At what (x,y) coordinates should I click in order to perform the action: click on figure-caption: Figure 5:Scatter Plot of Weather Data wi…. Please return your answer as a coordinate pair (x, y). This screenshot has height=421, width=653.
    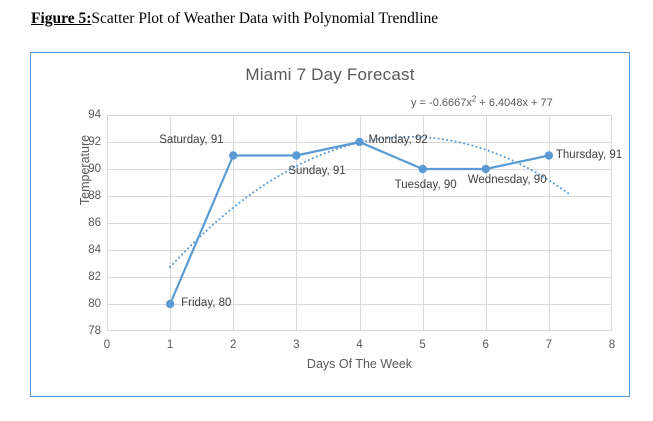
    Looking at the image, I should click on (234, 19).